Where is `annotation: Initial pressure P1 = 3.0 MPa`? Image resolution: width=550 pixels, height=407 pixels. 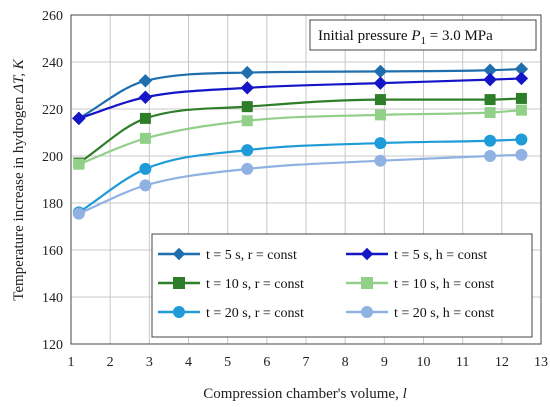 annotation: Initial pressure P1 = 3.0 MPa is located at coordinates (423, 35).